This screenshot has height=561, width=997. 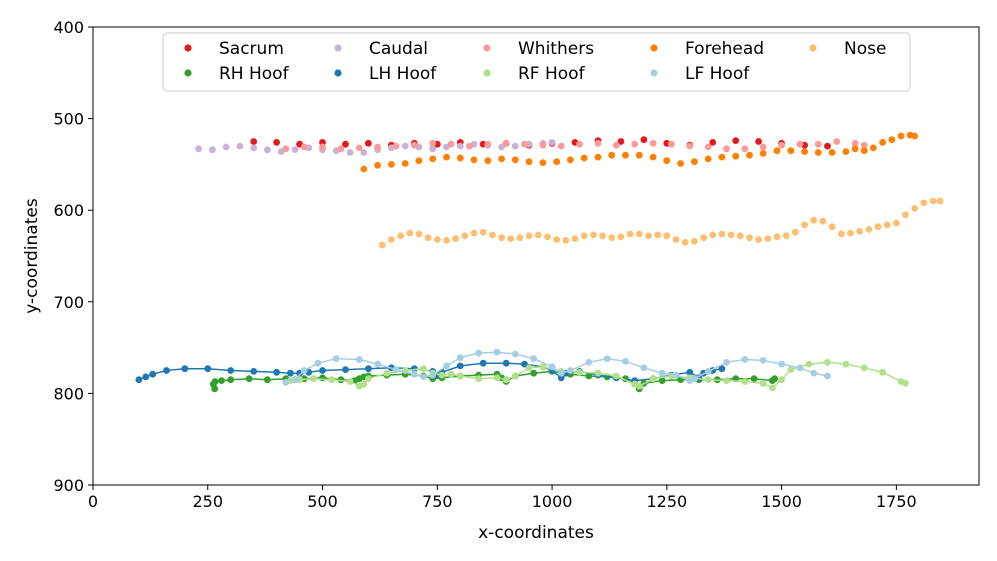 What do you see at coordinates (68, 27) in the screenshot?
I see `y-tick-label: 400` at bounding box center [68, 27].